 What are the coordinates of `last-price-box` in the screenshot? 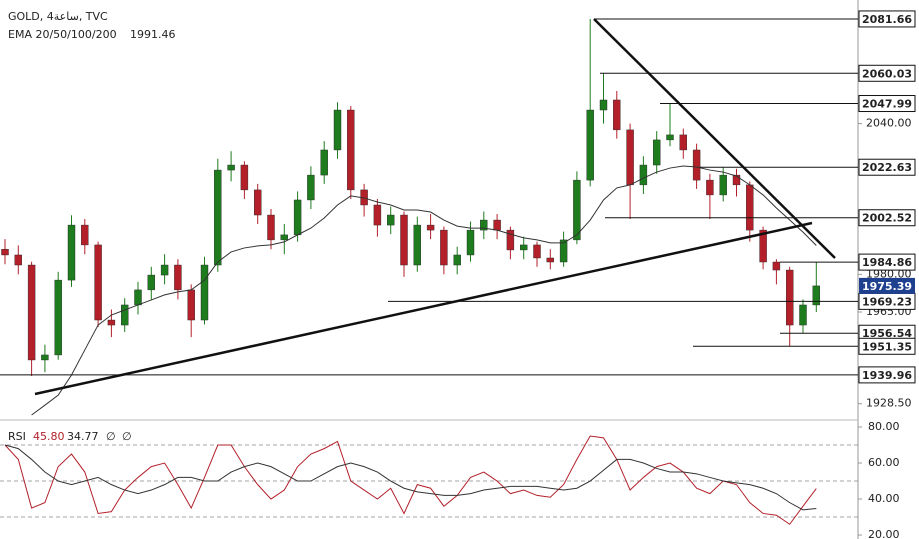 It's located at (887, 285).